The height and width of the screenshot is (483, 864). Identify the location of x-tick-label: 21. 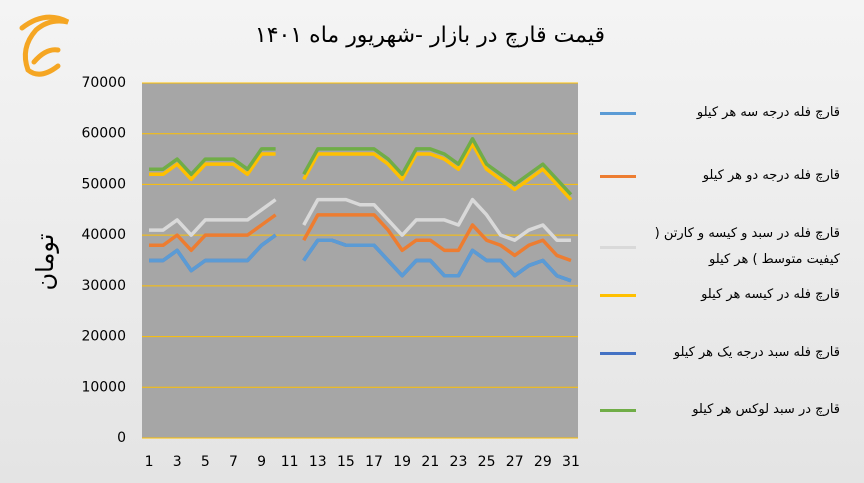
(430, 462).